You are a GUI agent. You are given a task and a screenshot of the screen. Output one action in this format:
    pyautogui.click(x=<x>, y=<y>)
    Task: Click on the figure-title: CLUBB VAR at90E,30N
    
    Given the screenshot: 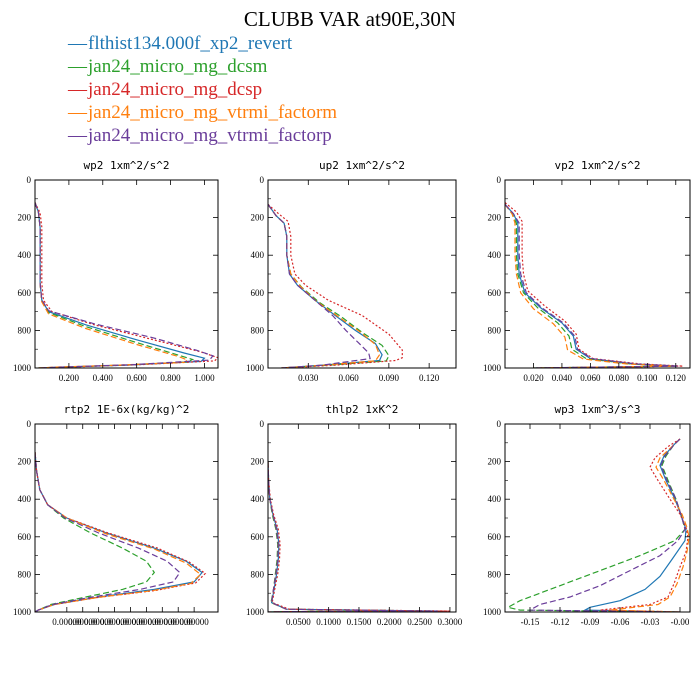 What is the action you would take?
    pyautogui.click(x=350, y=19)
    